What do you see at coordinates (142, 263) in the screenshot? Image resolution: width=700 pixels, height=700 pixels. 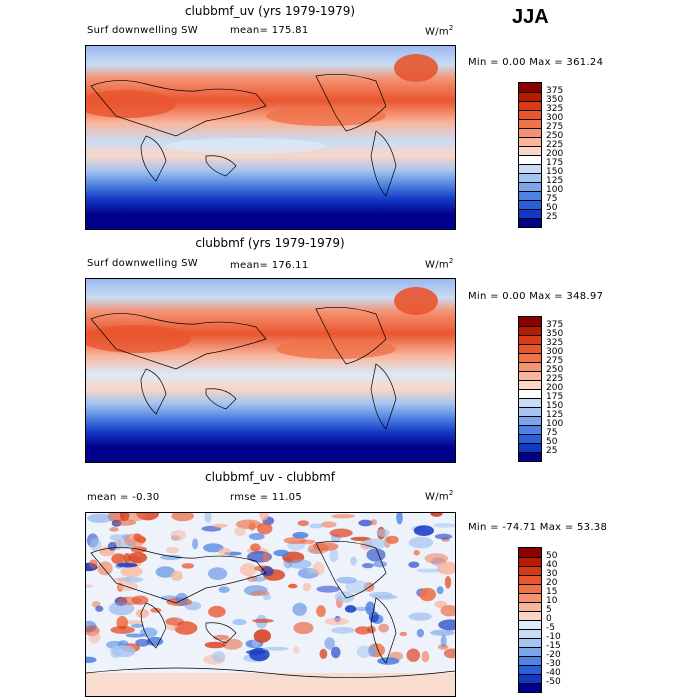 I see `panel2-variable-label: Surf downwelling SW` at bounding box center [142, 263].